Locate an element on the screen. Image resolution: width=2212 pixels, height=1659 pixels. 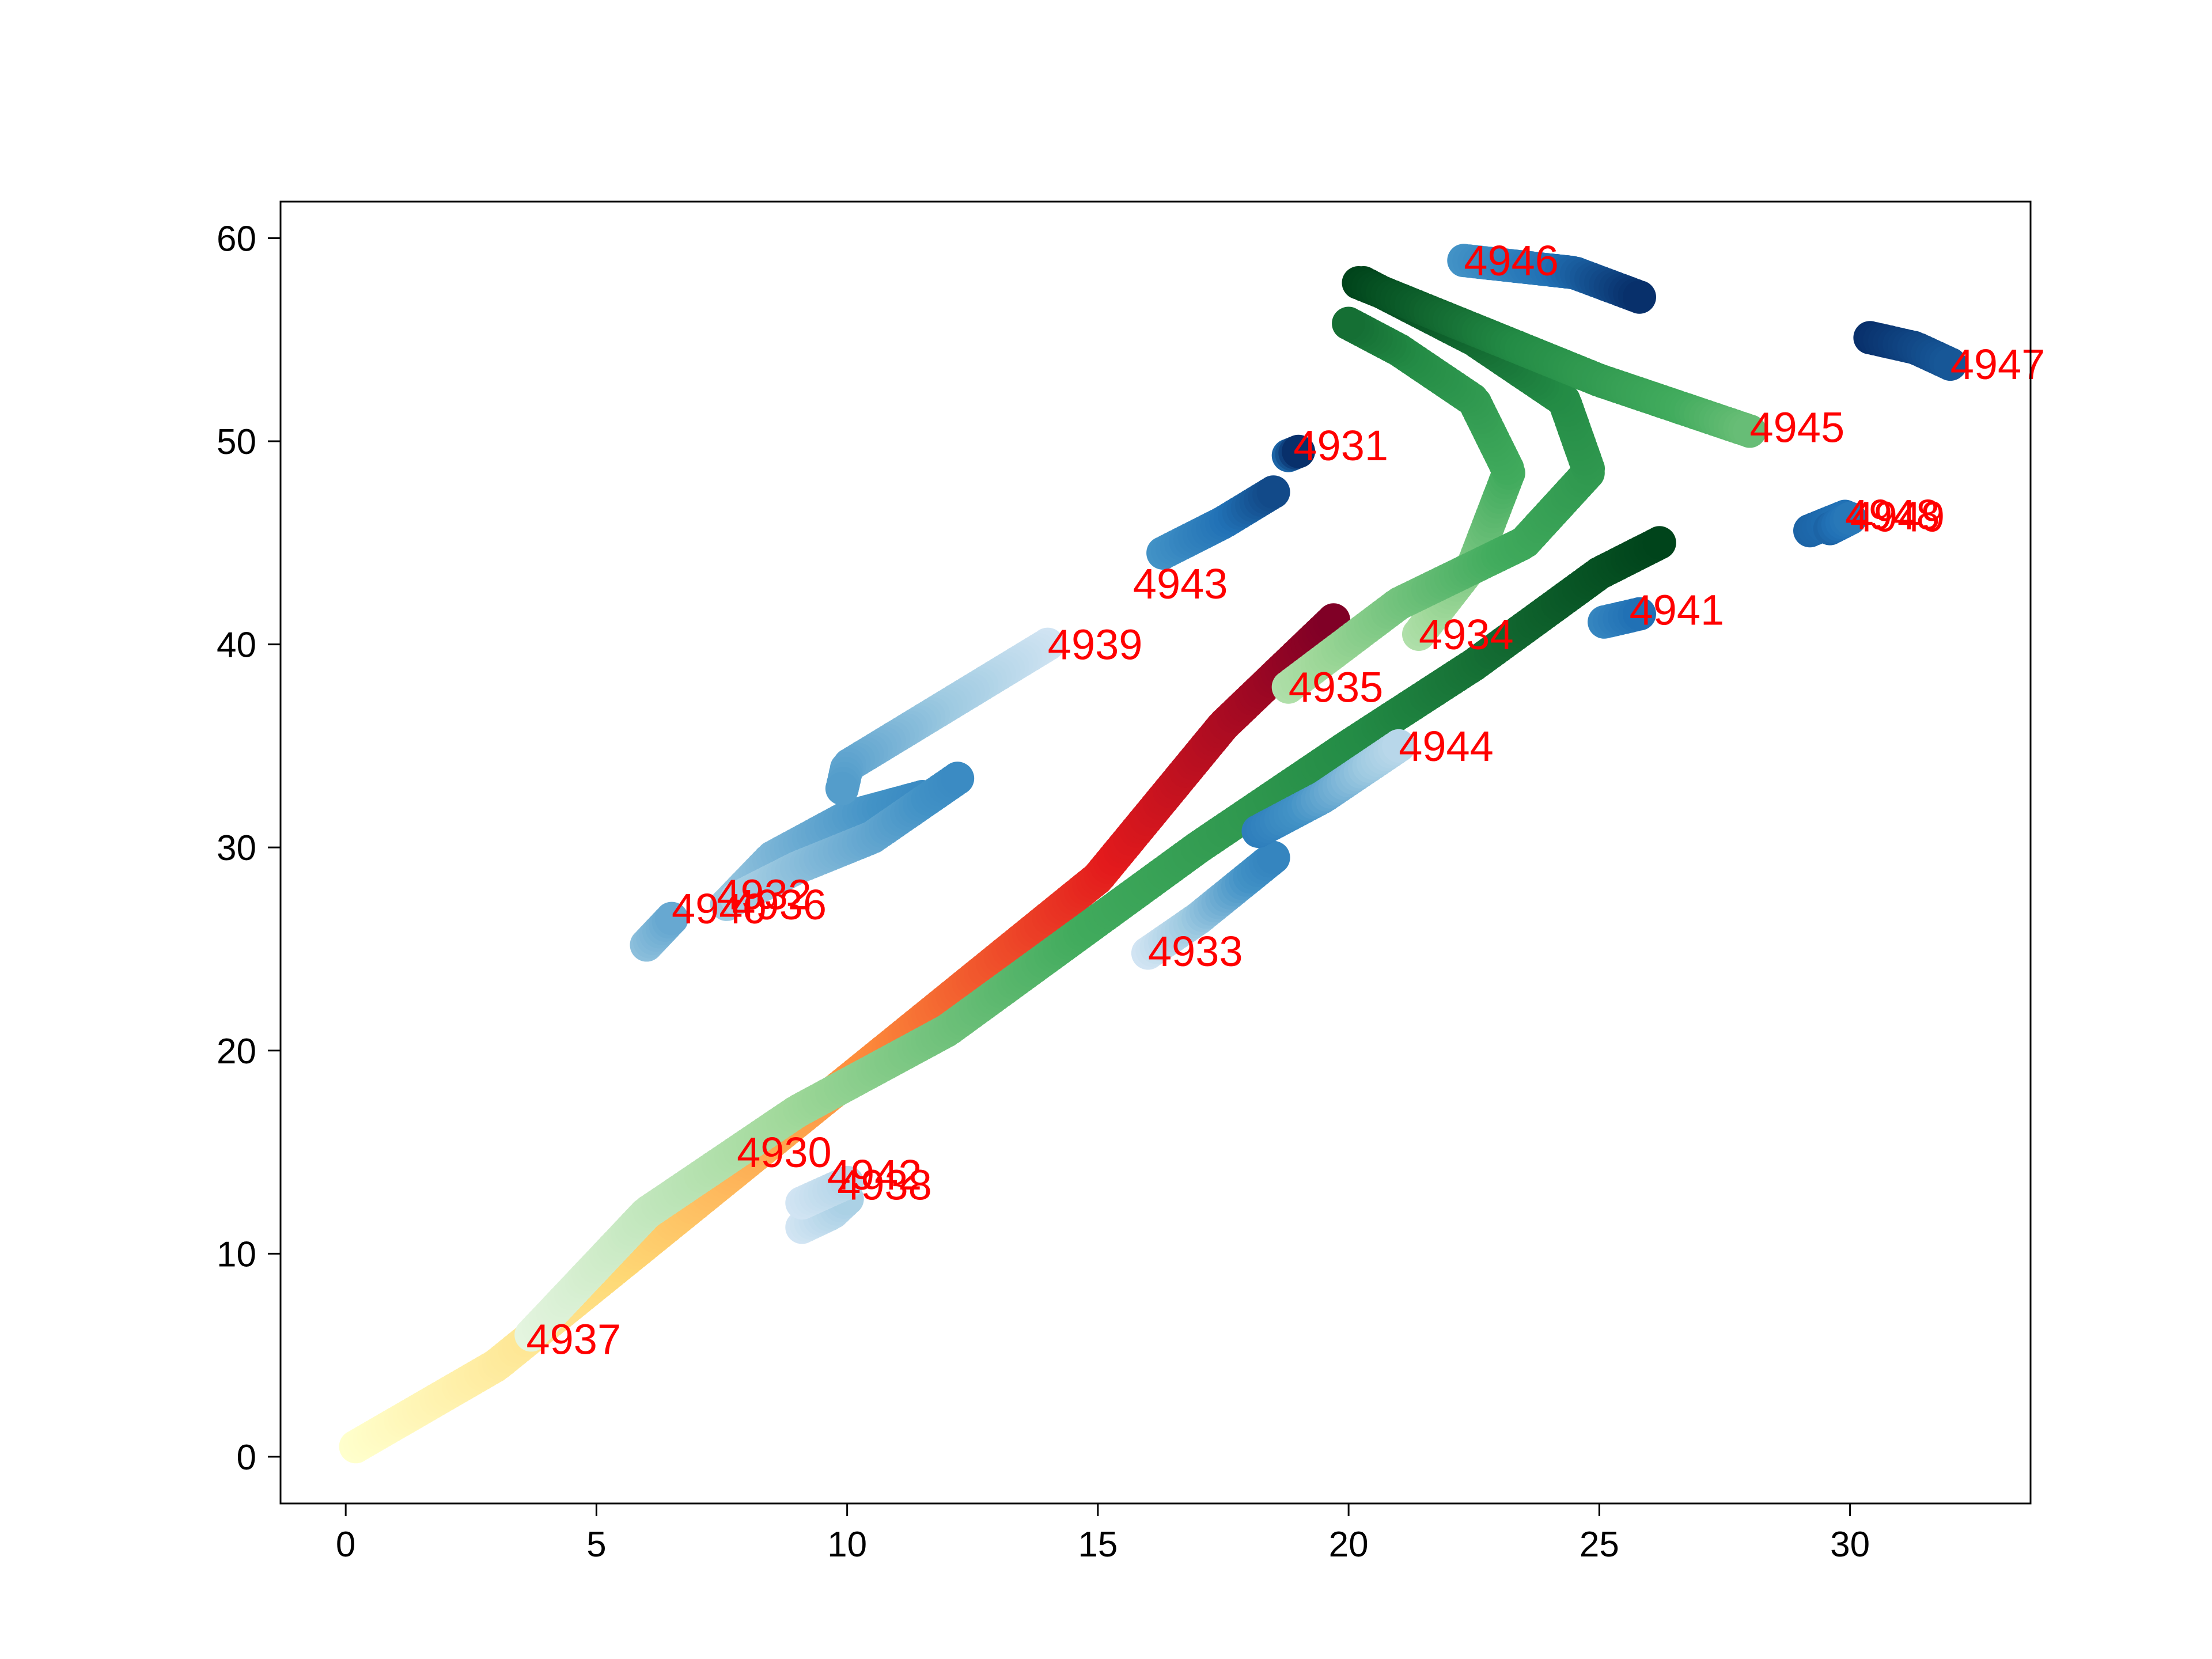
track-label-4949: 4949 is located at coordinates (1897, 517).